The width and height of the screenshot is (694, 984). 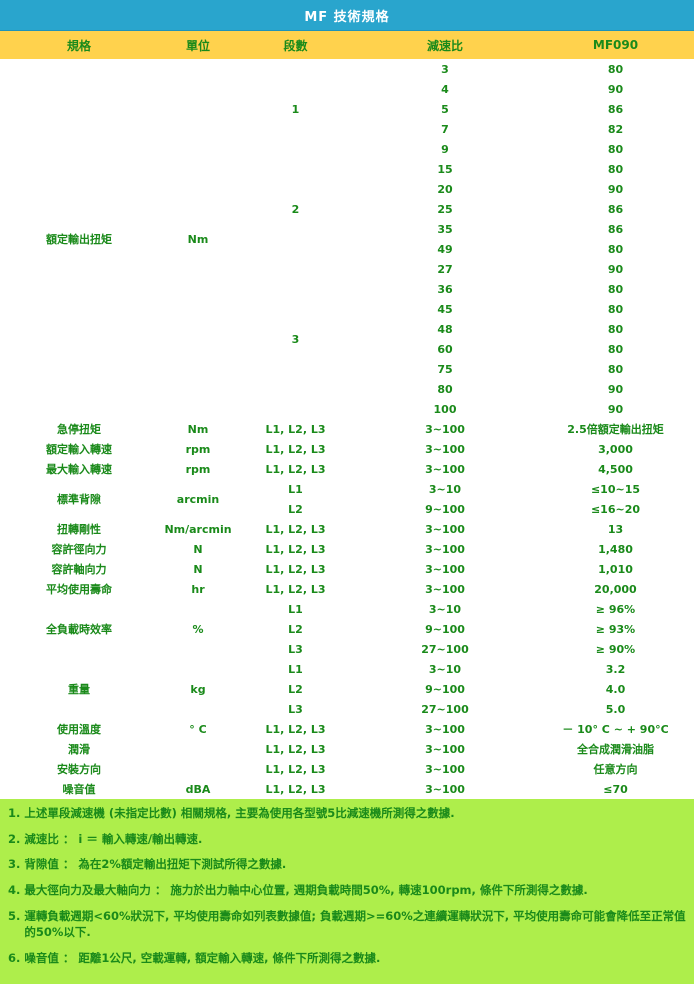 I want to click on ratio-cell: 7, so click(x=445, y=129).